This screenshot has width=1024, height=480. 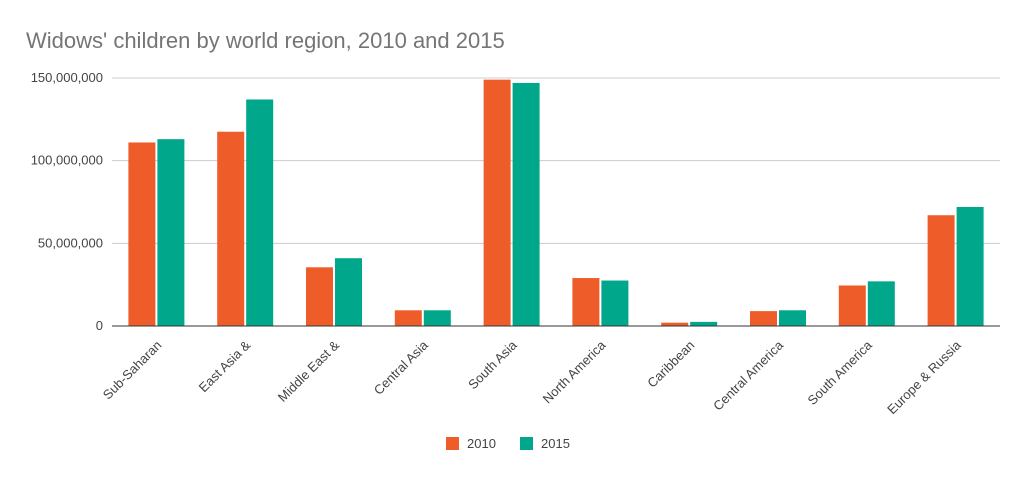 What do you see at coordinates (492, 364) in the screenshot?
I see `x-tick-label: South Asia` at bounding box center [492, 364].